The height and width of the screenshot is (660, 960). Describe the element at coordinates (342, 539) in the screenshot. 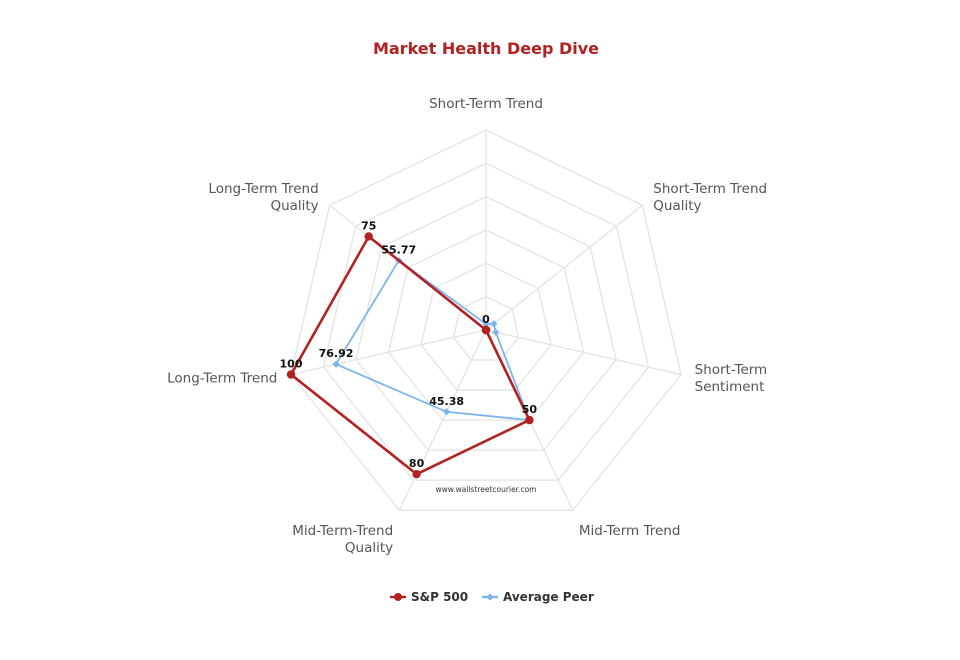

I see `category-label: Mid-Term-Trend Quality` at that location.